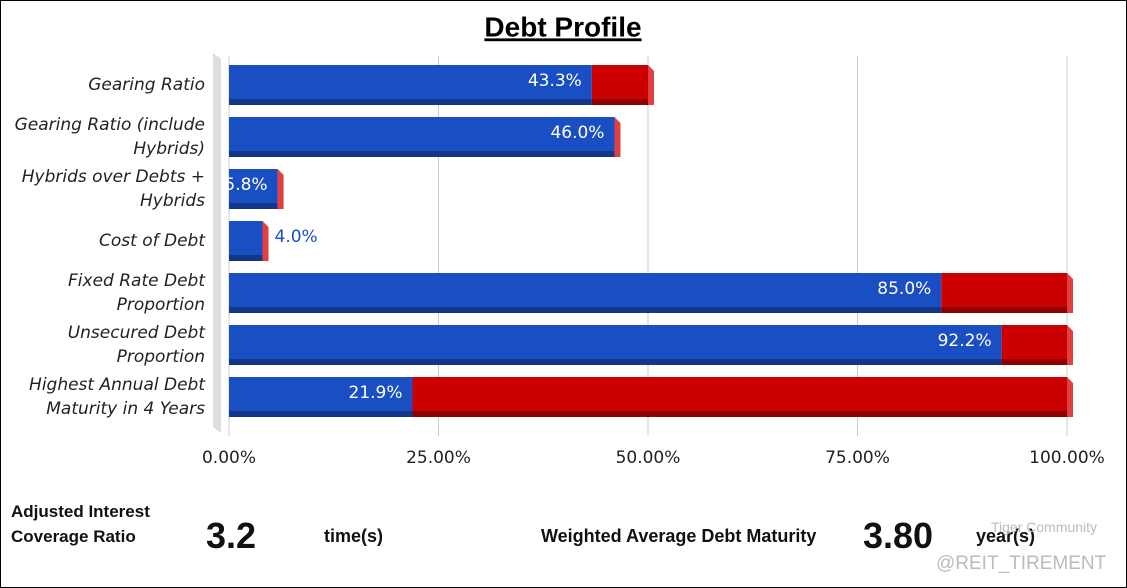  What do you see at coordinates (562, 26) in the screenshot?
I see `chart-title: Debt Profile` at bounding box center [562, 26].